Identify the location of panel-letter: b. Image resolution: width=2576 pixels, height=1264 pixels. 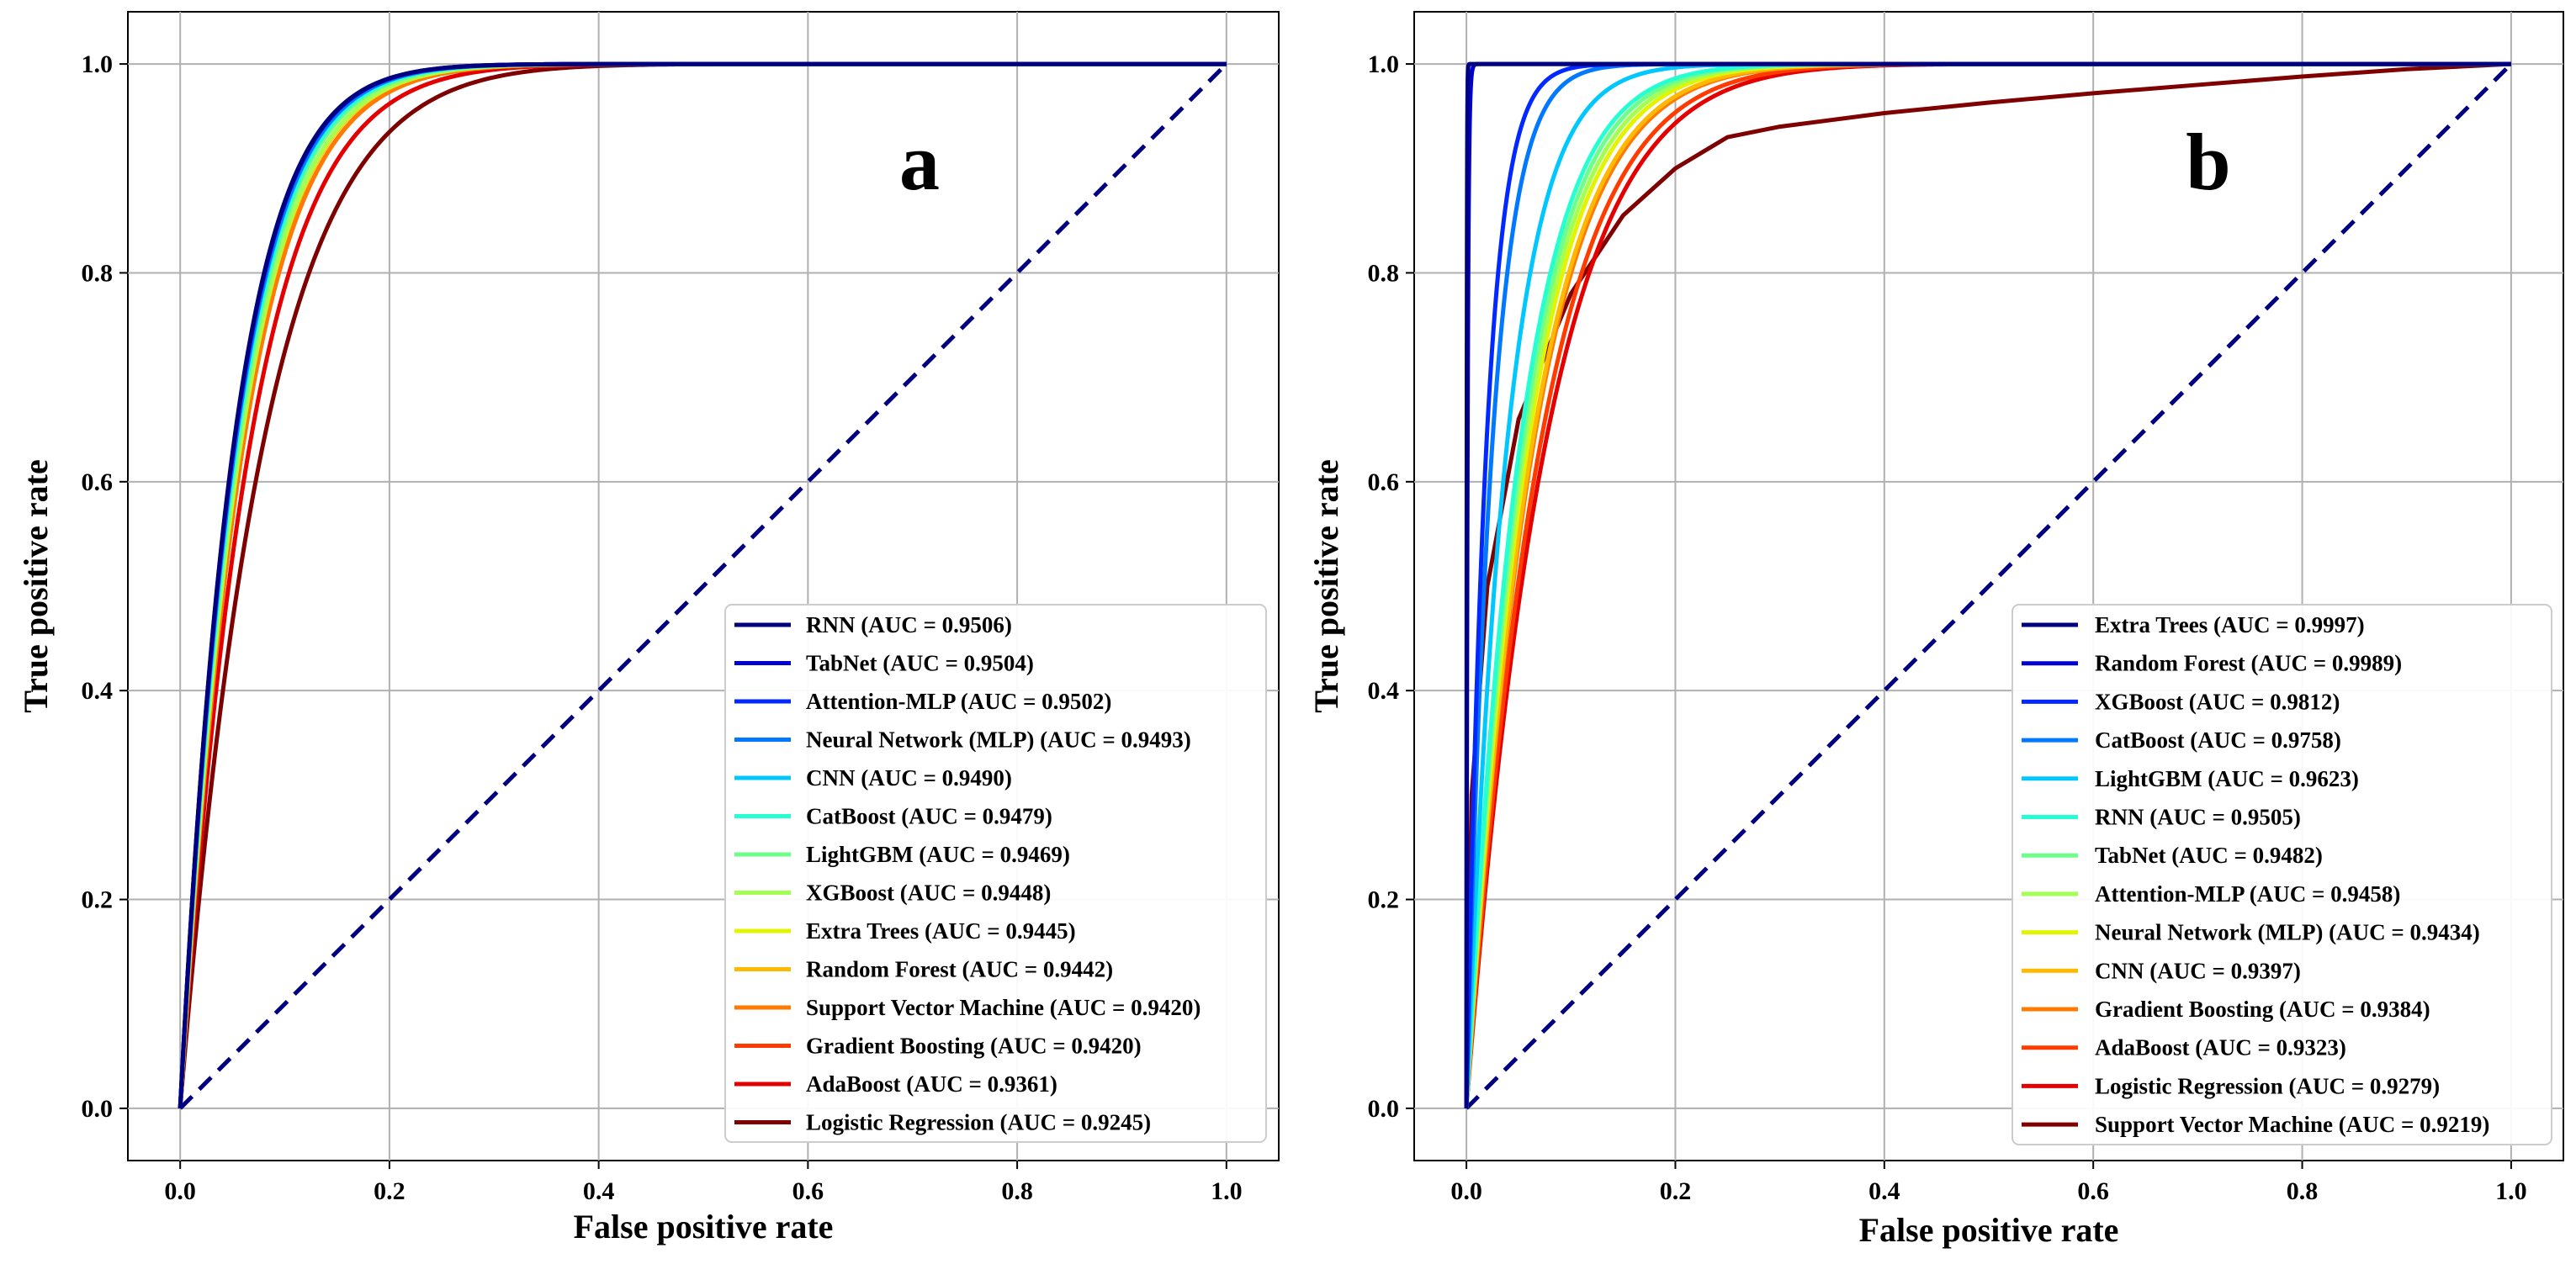
(2208, 162).